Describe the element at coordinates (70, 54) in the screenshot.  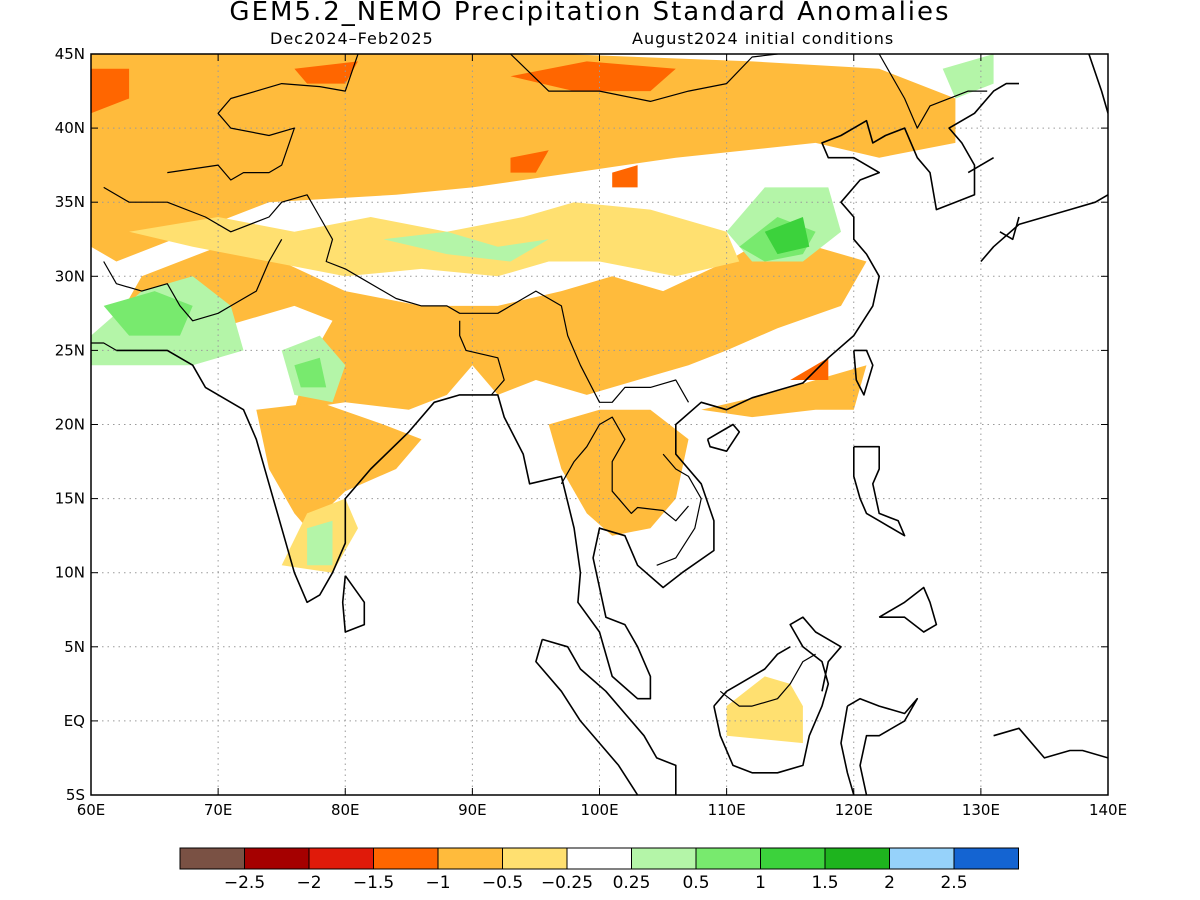
I see `lat-tick-label: 45N` at that location.